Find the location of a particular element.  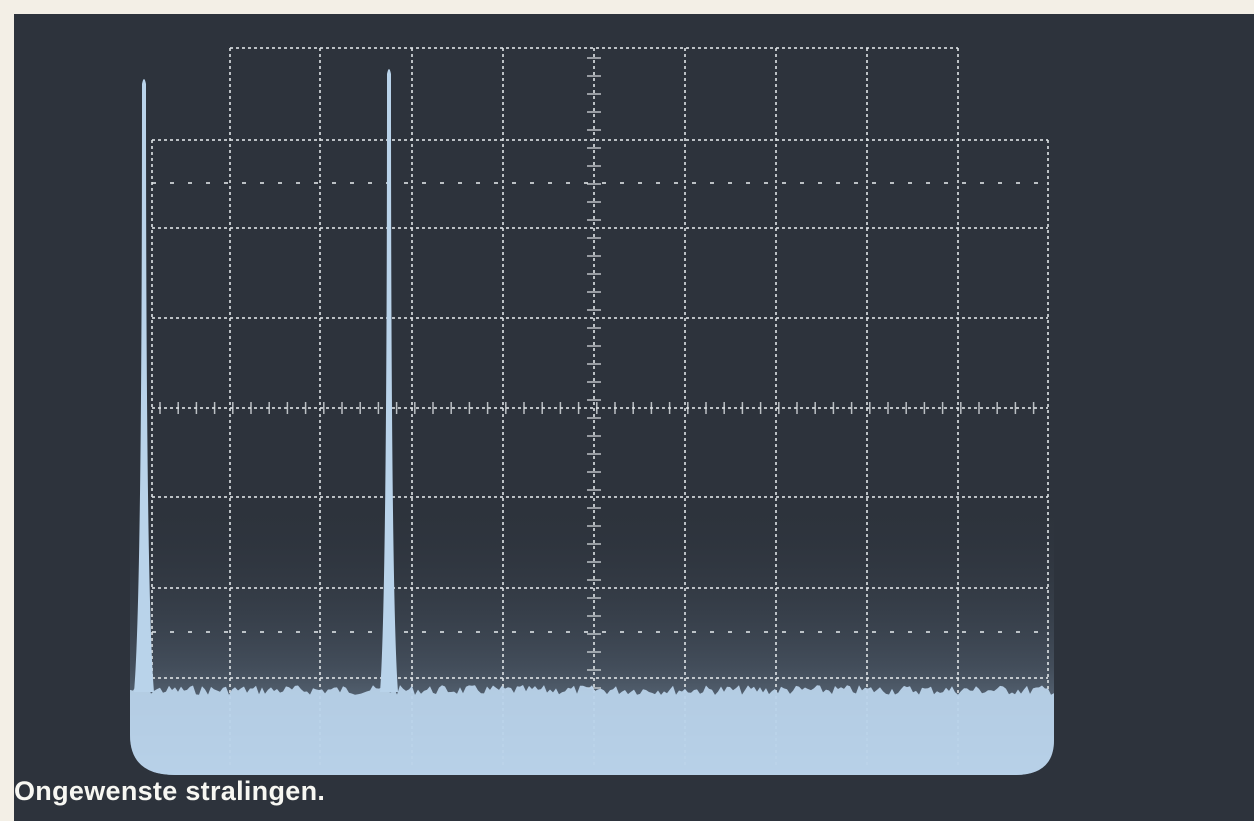

caption: Ongewenste stralingen. is located at coordinates (170, 791).